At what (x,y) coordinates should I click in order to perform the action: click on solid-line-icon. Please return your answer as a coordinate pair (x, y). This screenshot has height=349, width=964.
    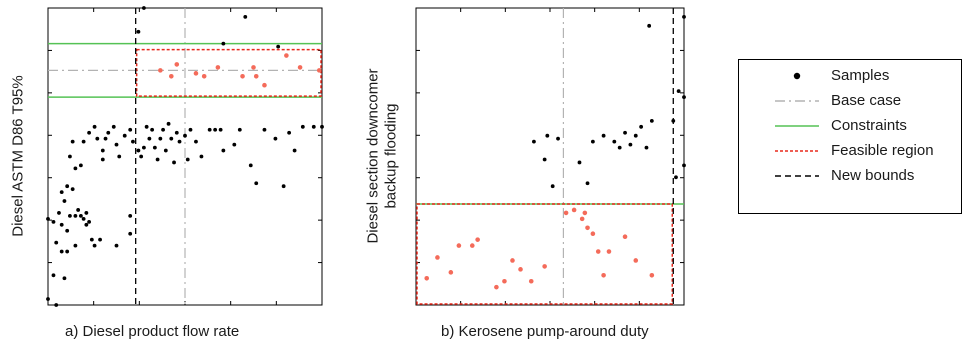
    Looking at the image, I should click on (797, 126).